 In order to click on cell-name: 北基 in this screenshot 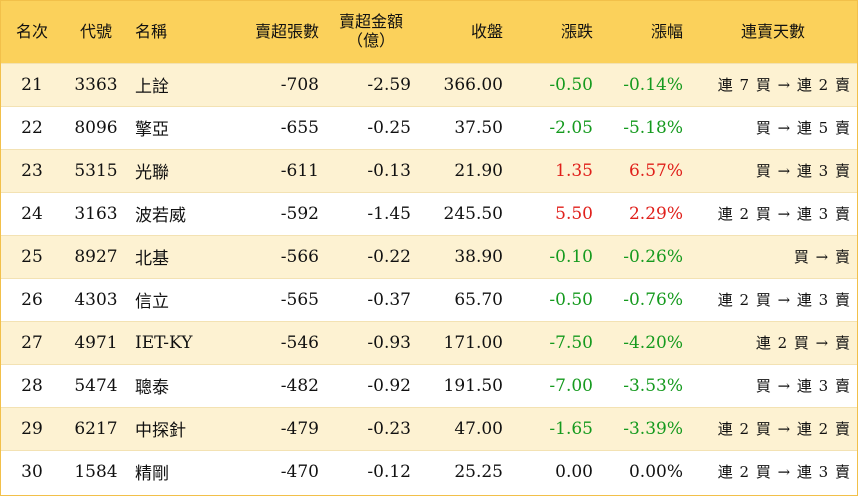, I will do `click(175, 256)`.